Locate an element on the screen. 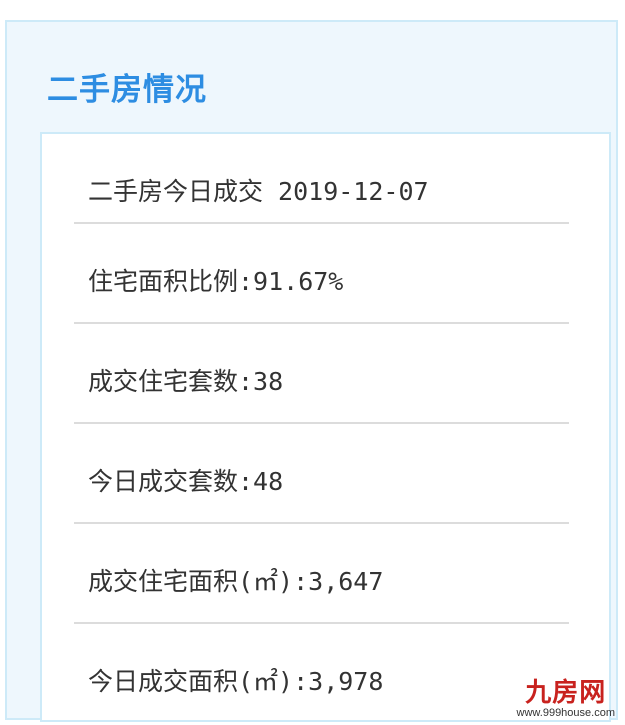 This screenshot has width=625, height=725. list-item-total-area: 今日成交面积(㎡):3,978 is located at coordinates (321, 674).